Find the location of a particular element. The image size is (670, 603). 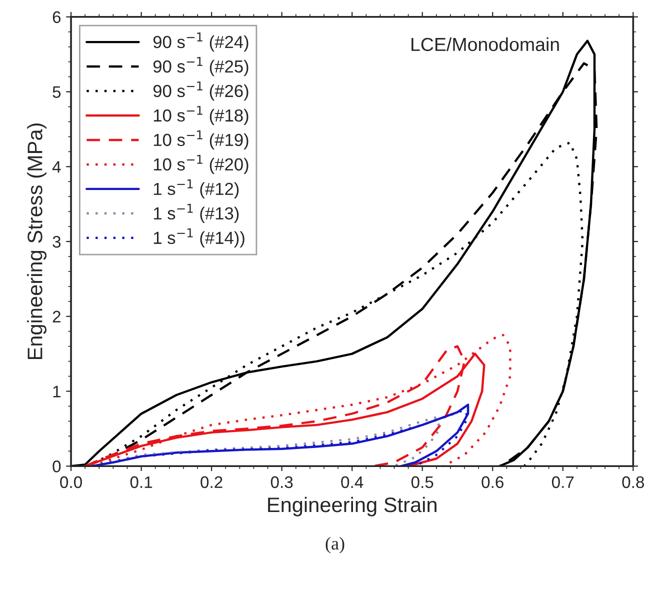

x-axis-title: Engineering Strain is located at coordinates (352, 506).